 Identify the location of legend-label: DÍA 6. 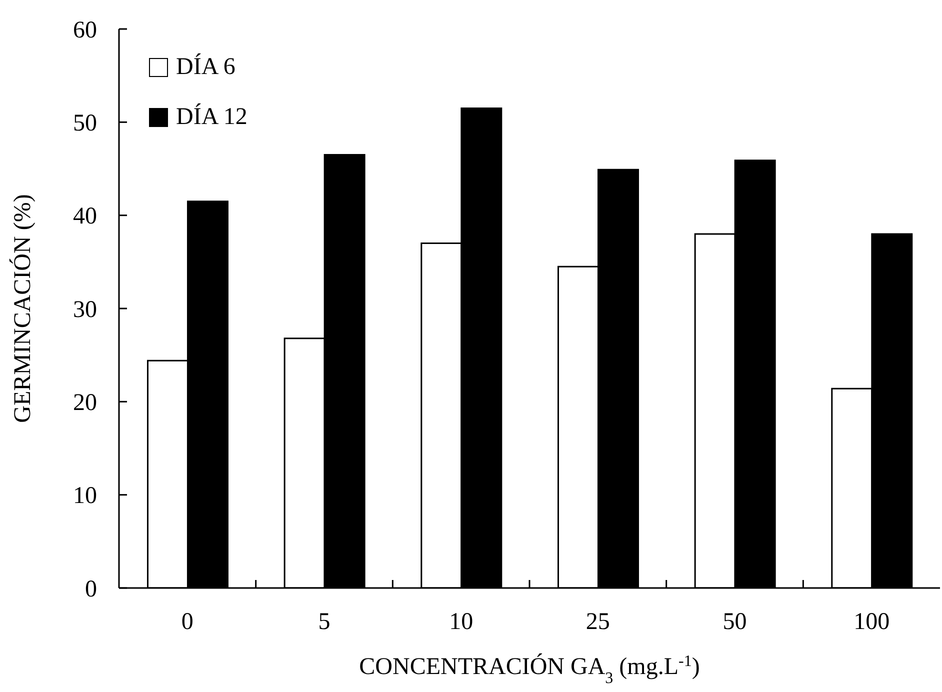
(206, 67).